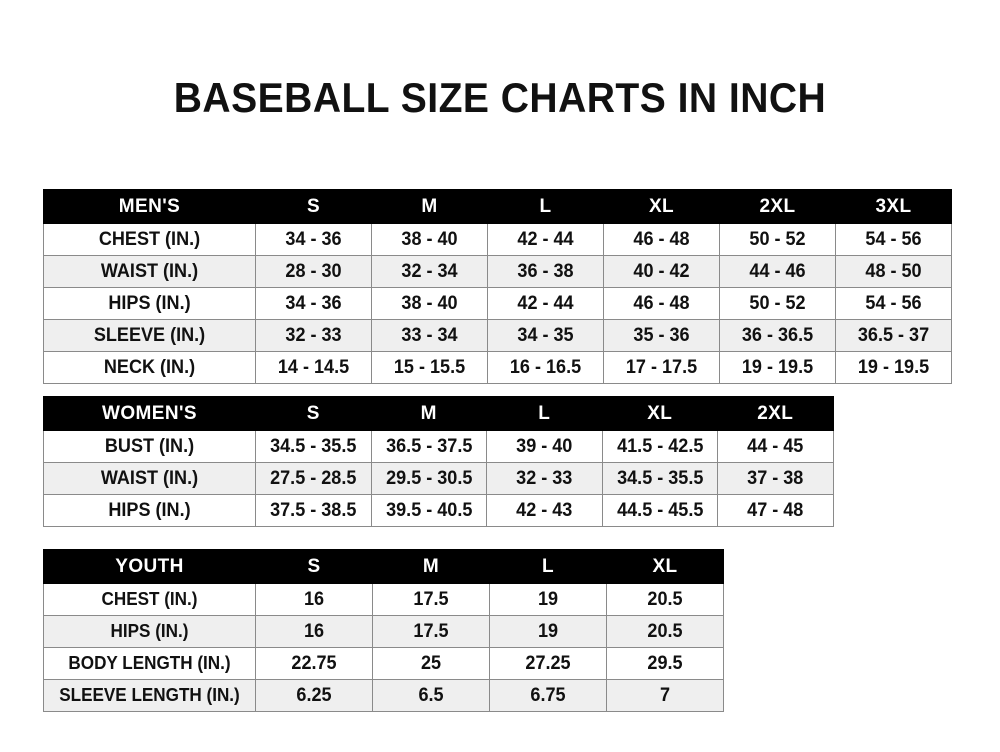 The width and height of the screenshot is (1000, 752). Describe the element at coordinates (545, 367) in the screenshot. I see `measurement-cell: 16 - 16.5` at that location.